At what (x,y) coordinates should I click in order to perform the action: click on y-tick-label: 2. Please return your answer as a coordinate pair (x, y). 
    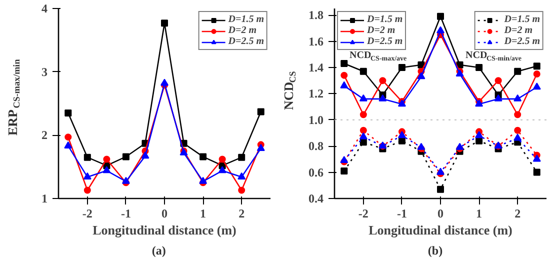
    Looking at the image, I should click on (45, 135).